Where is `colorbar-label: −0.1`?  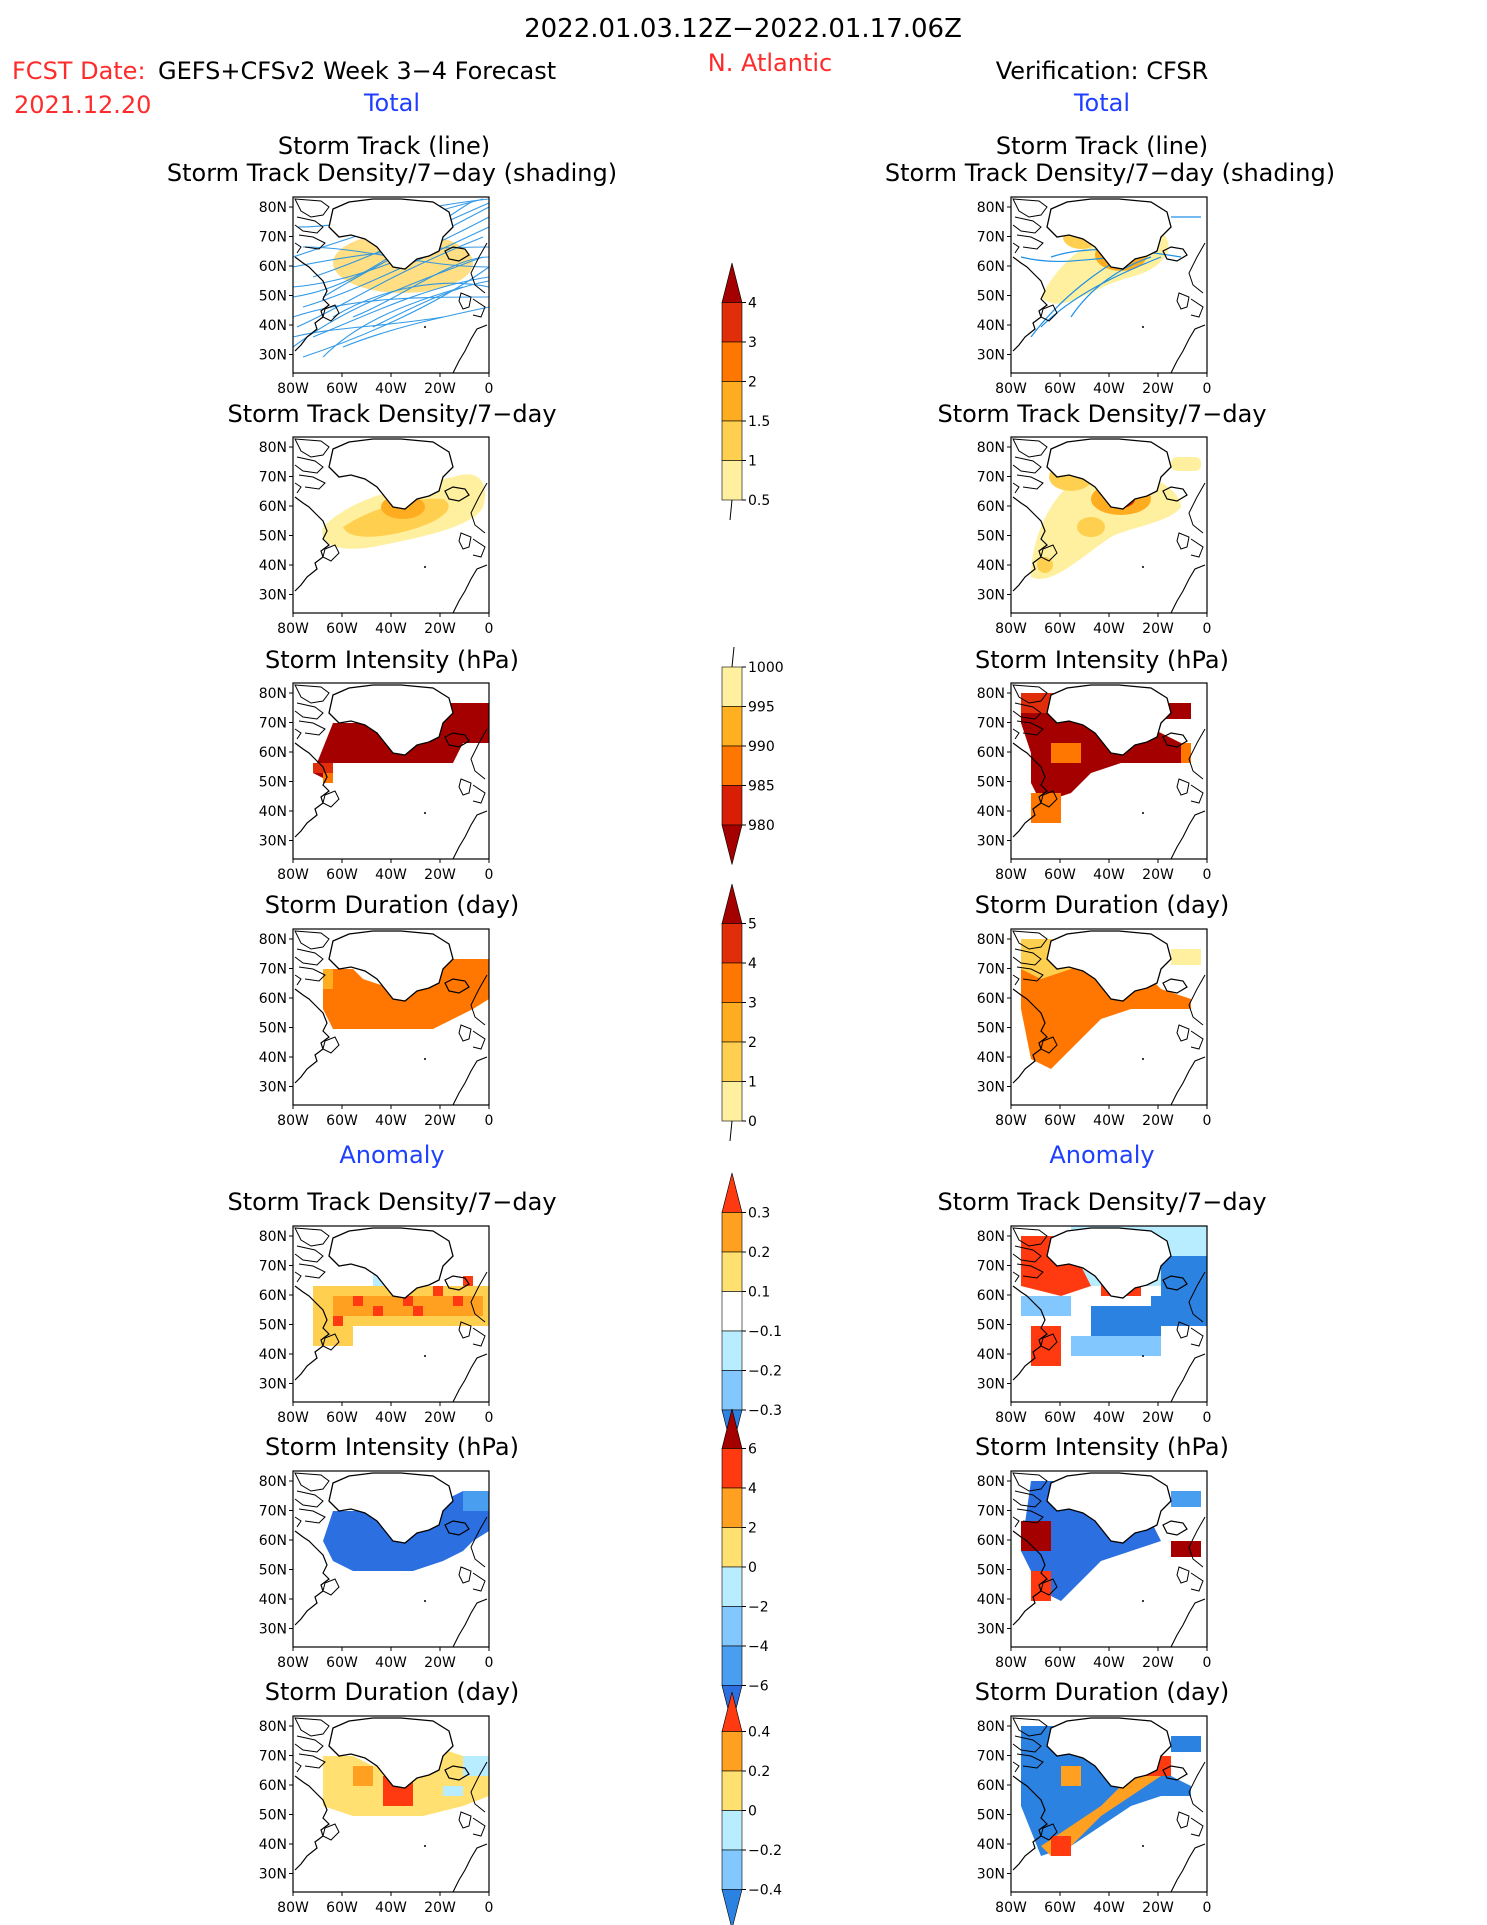
colorbar-label: −0.1 is located at coordinates (765, 1332).